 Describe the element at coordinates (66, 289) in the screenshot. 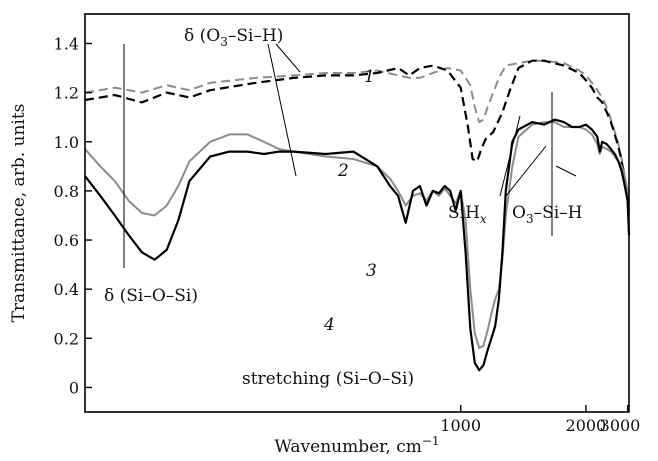

I see `y-tick-label: 0.4` at that location.